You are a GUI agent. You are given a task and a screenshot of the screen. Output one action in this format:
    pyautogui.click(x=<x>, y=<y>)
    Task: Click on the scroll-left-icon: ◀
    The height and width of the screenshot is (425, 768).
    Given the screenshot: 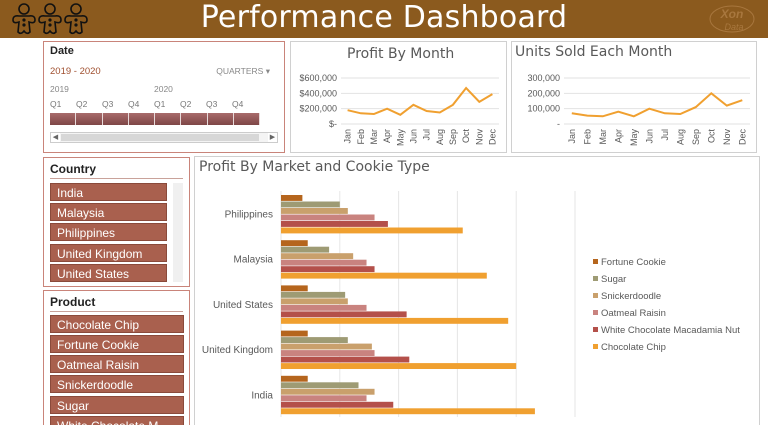 What is the action you would take?
    pyautogui.click(x=55, y=137)
    